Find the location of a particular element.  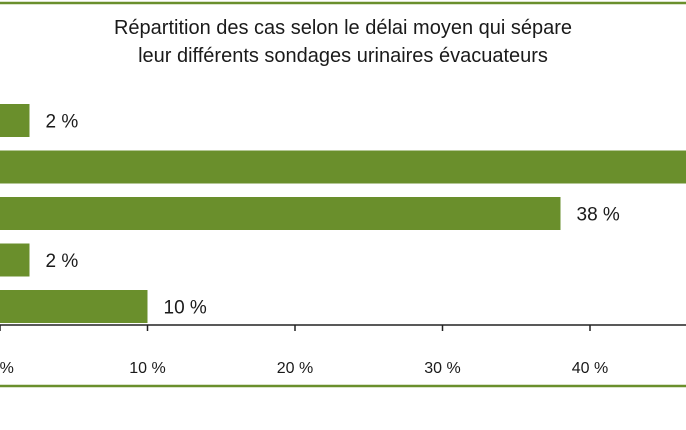

x-tick-label-30: 30 % is located at coordinates (442, 368).